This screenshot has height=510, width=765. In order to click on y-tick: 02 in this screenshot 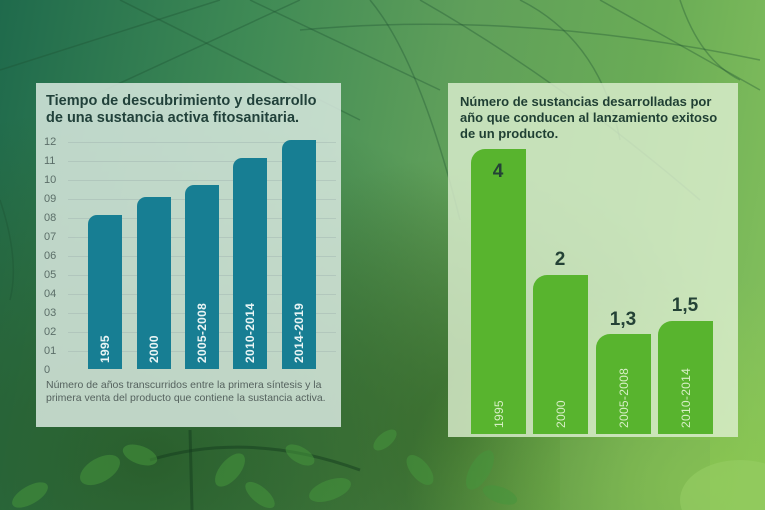, I will do `click(50, 332)`.